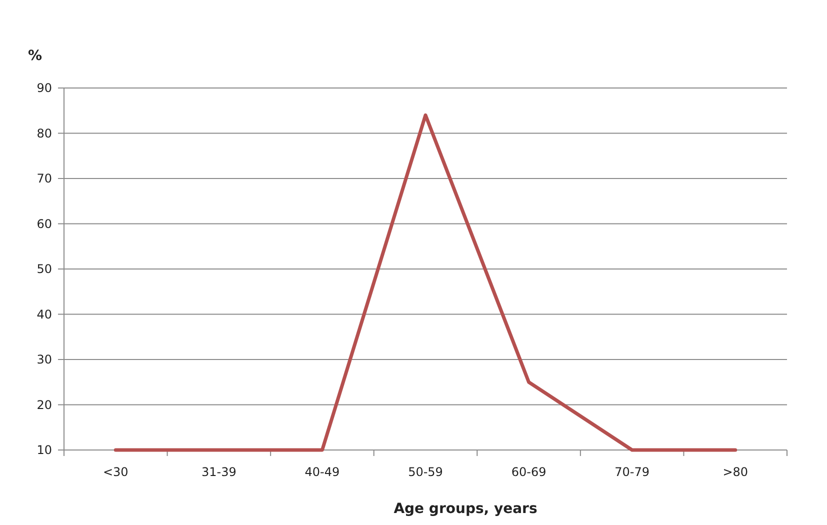 Image resolution: width=827 pixels, height=525 pixels. I want to click on y-tick-label: 10, so click(44, 450).